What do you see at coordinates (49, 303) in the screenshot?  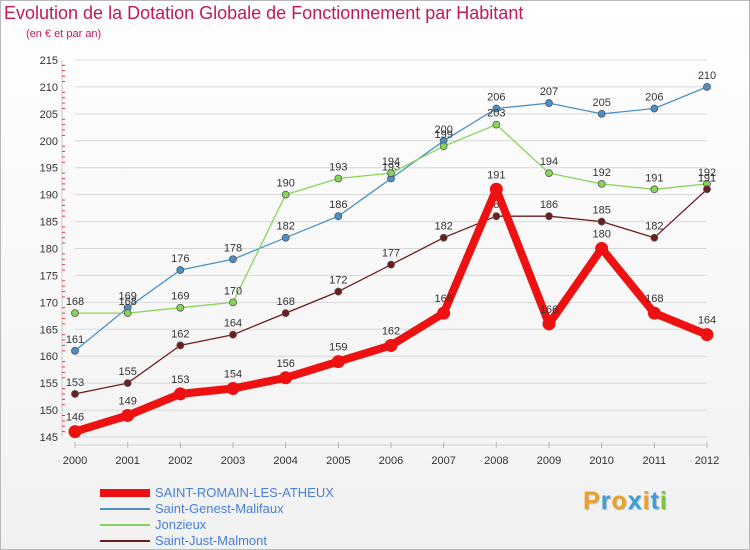 I see `y-tick-label: 170` at bounding box center [49, 303].